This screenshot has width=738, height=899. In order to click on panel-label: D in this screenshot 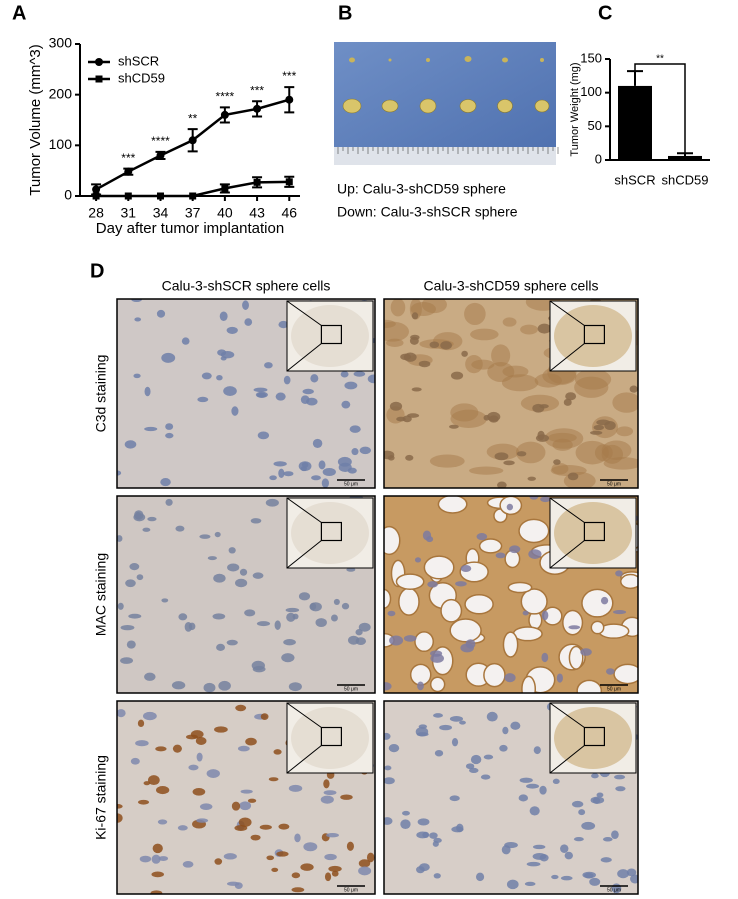, I will do `click(97, 271)`.